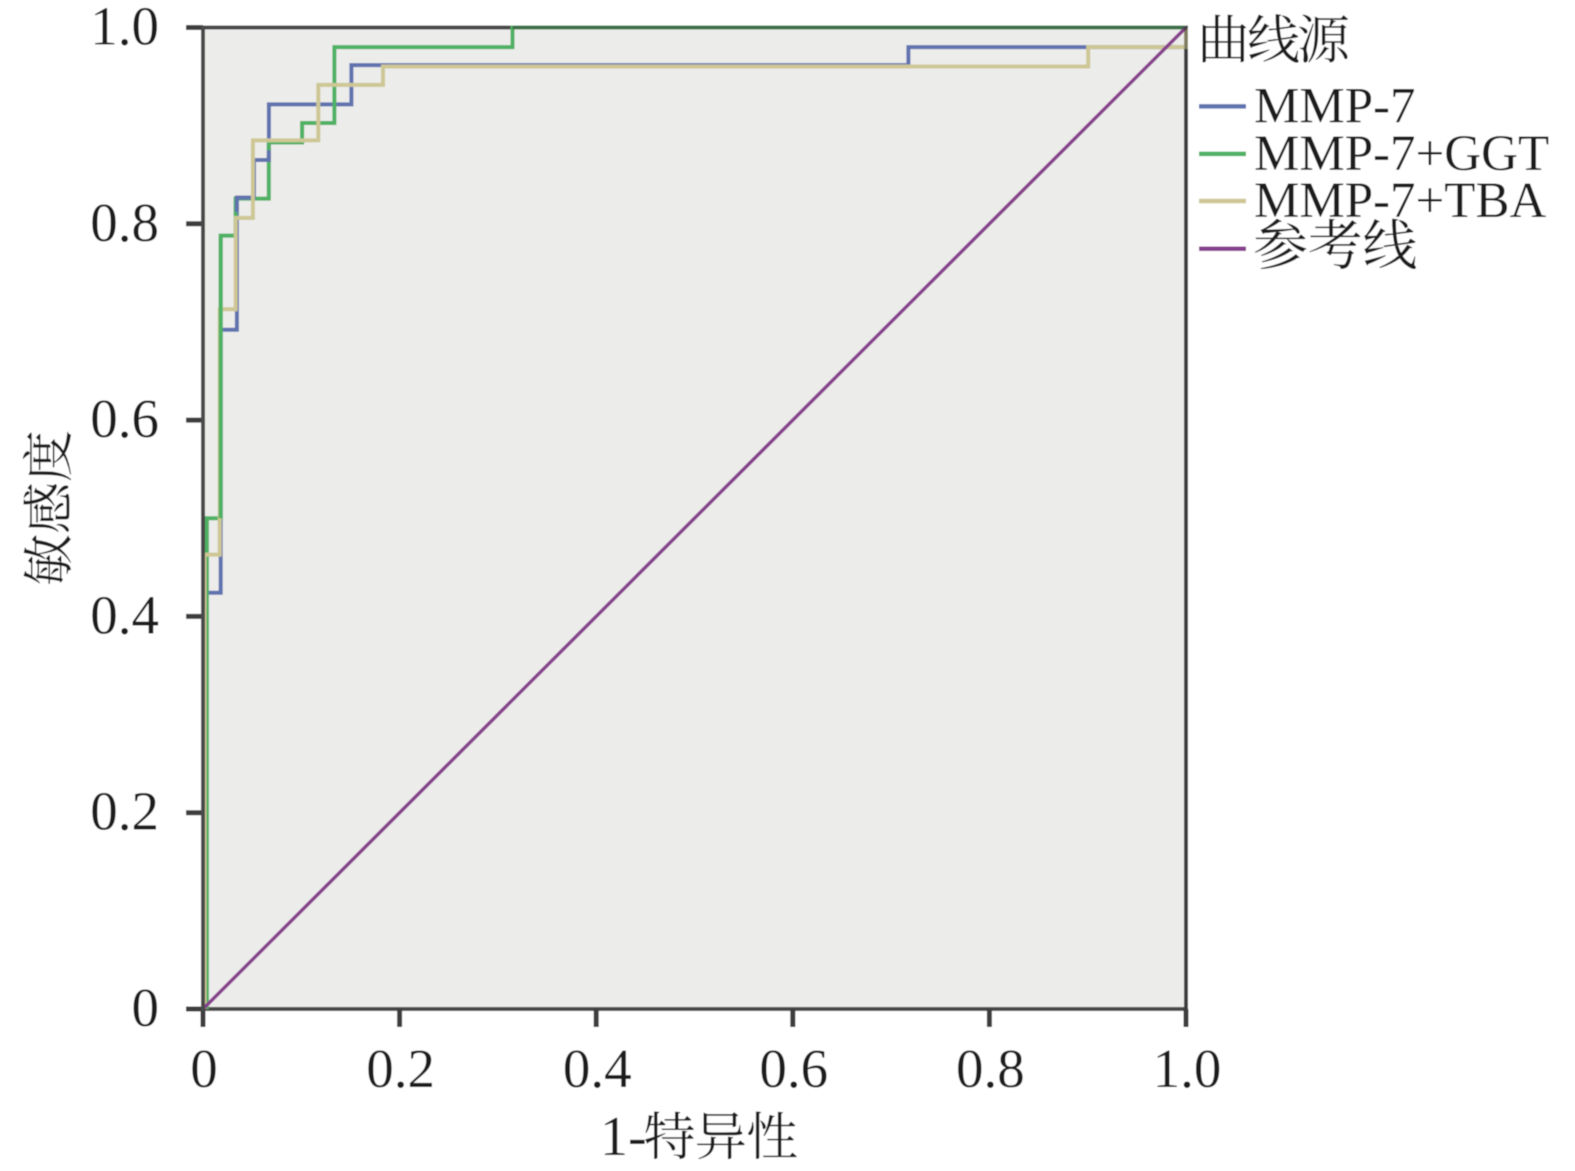  I want to click on svg-text: MMP-7+TBA, so click(1400, 201).